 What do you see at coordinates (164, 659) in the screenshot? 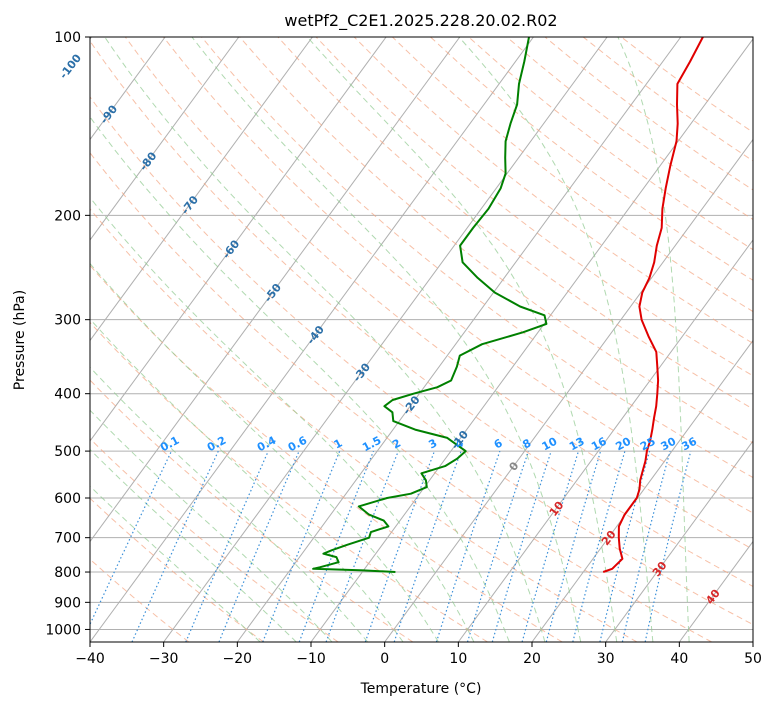
I see `x-tick-label: −30` at bounding box center [164, 659].